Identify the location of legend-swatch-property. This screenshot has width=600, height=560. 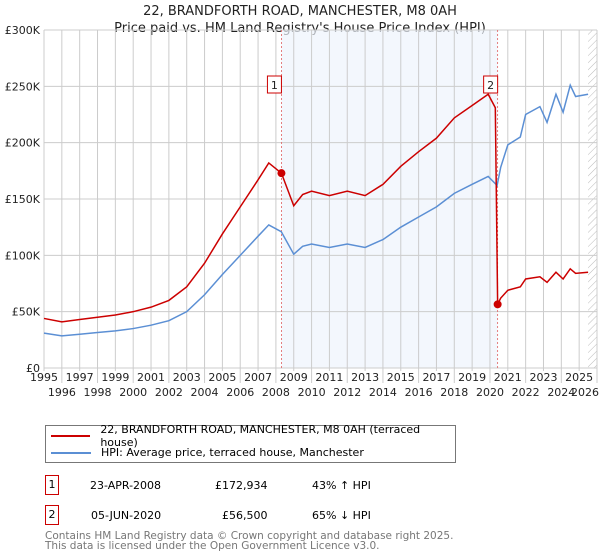
(71, 435).